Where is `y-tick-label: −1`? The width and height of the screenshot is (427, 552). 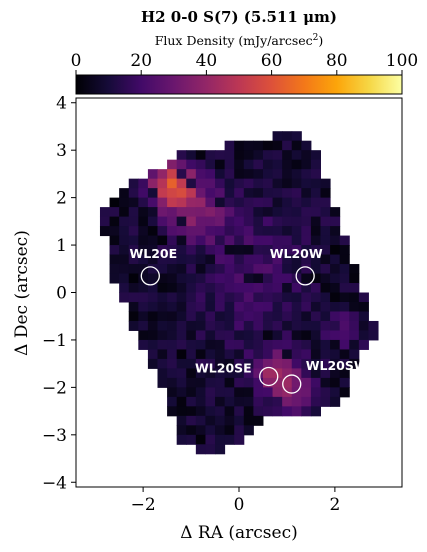 y-tick-label: −1 is located at coordinates (54, 341).